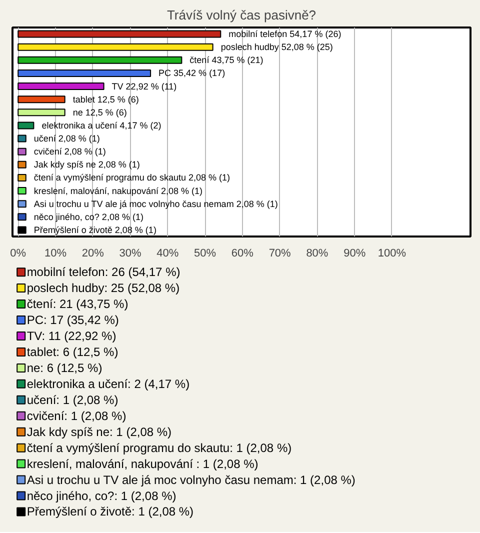 This screenshot has width=480, height=533. What do you see at coordinates (144, 86) in the screenshot?
I see `data-label: TV 22,92 % (11)` at bounding box center [144, 86].